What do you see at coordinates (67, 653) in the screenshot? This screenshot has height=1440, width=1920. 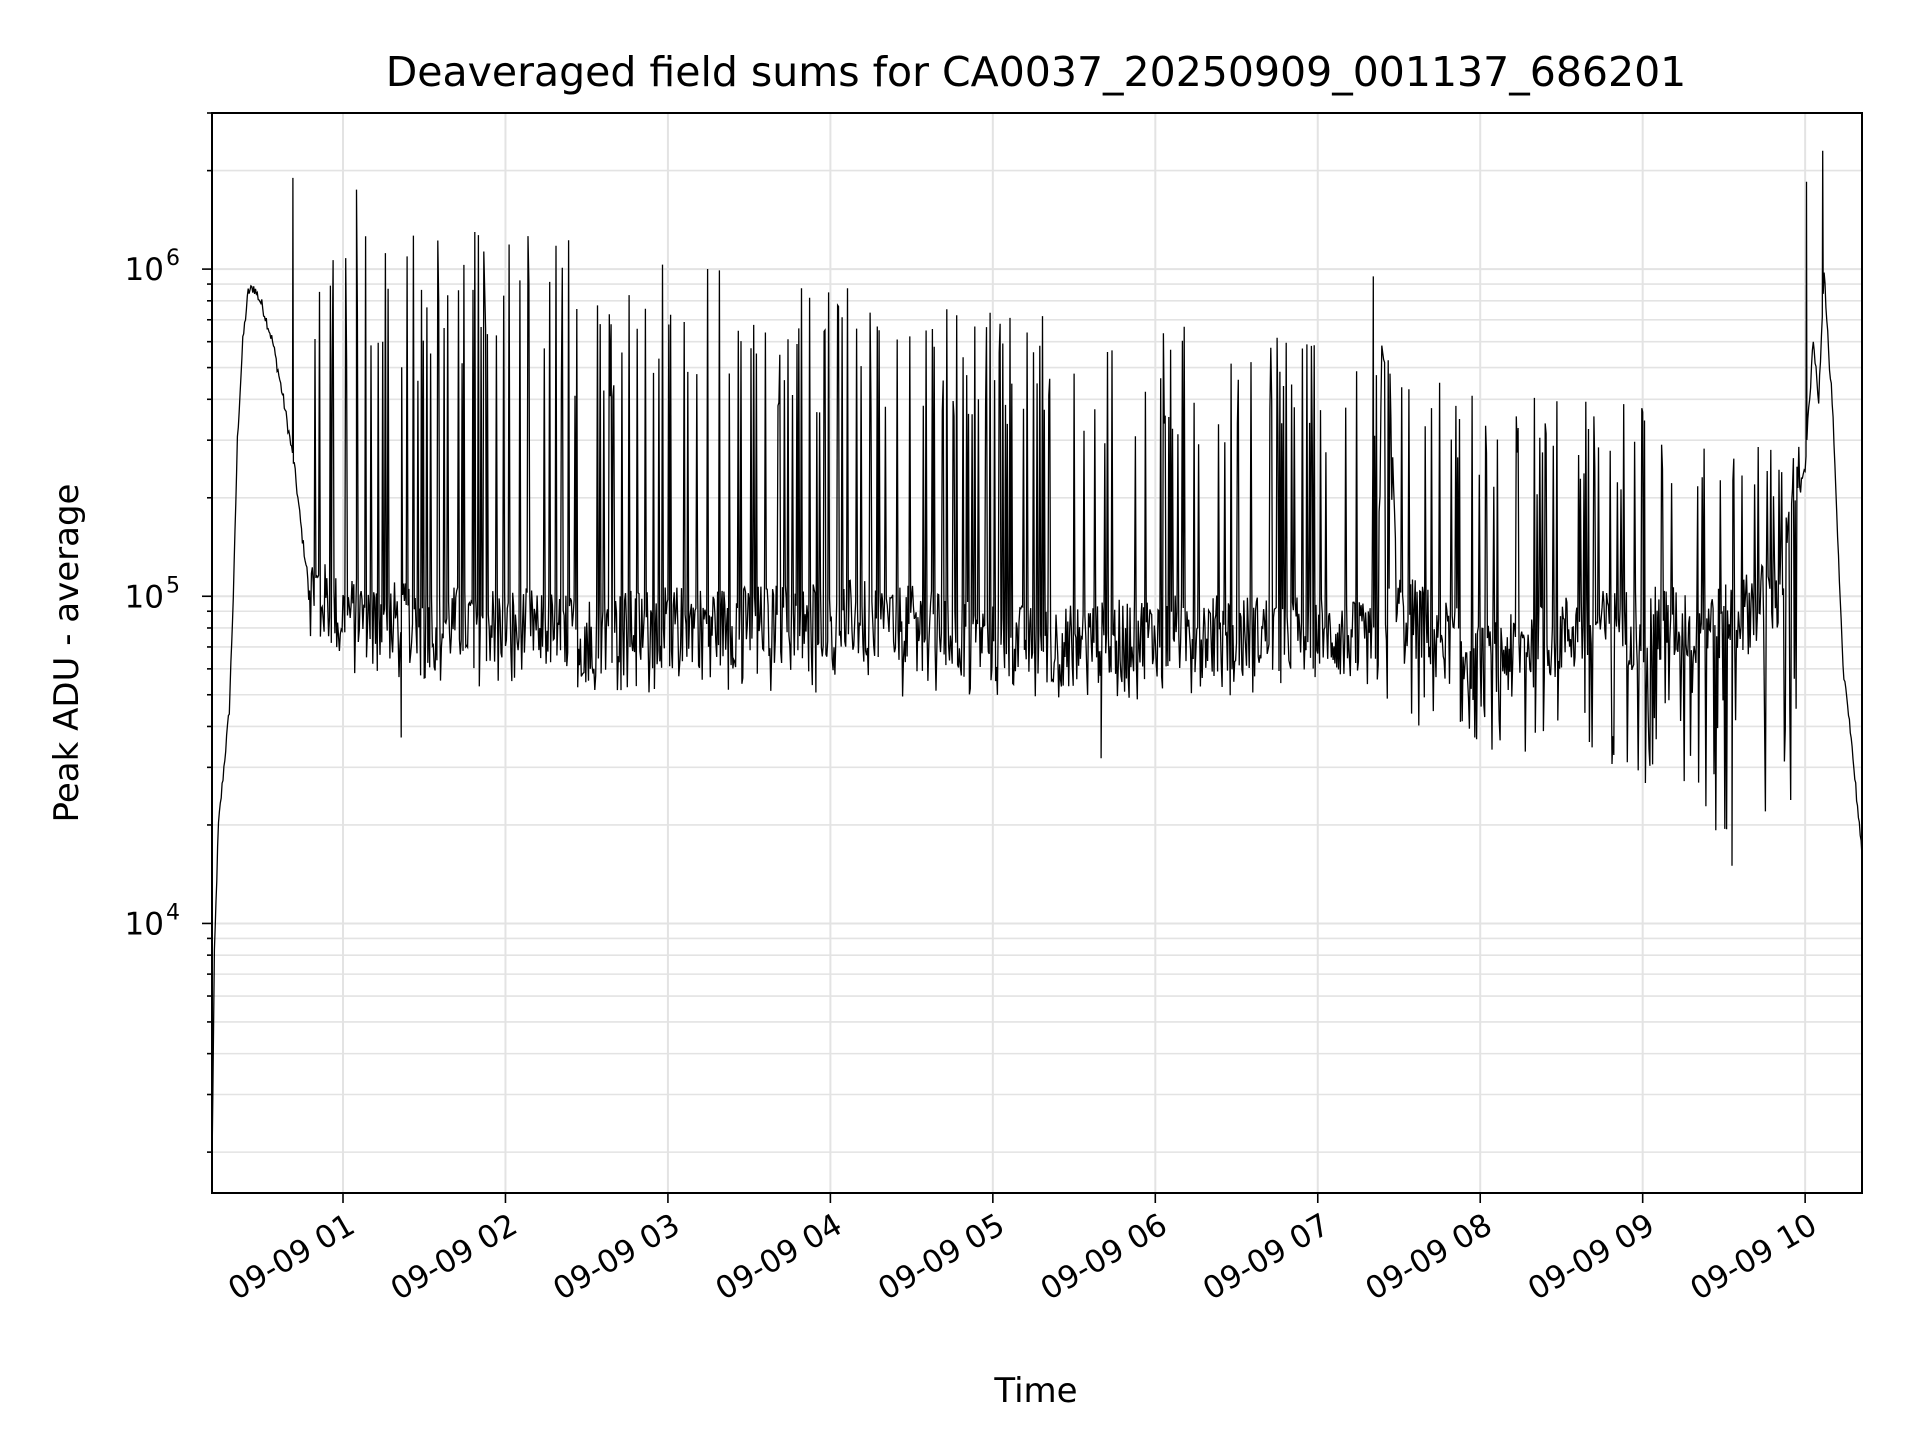 I see `y-axis-label: Peak ADU - average` at bounding box center [67, 653].